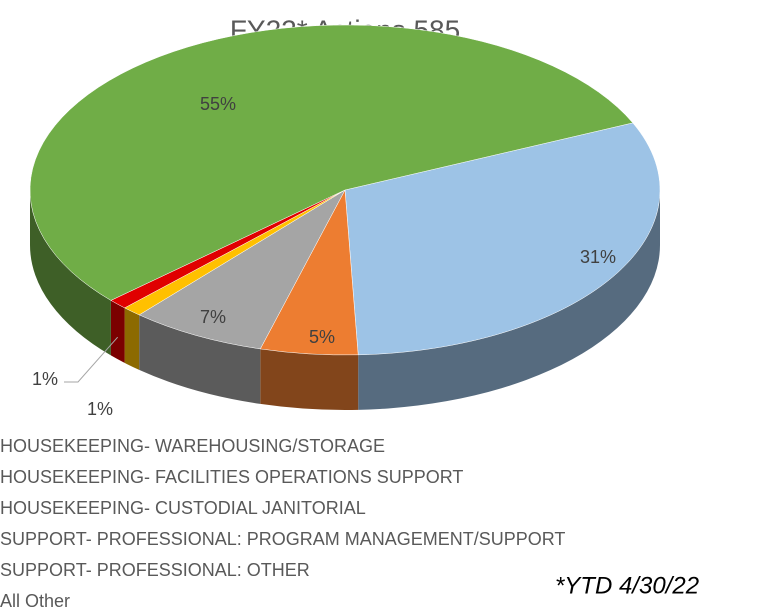 Image resolution: width=761 pixels, height=615 pixels. Describe the element at coordinates (155, 570) in the screenshot. I see `legend-label: SUPPORT- PROFESSIONAL: OTHER` at that location.